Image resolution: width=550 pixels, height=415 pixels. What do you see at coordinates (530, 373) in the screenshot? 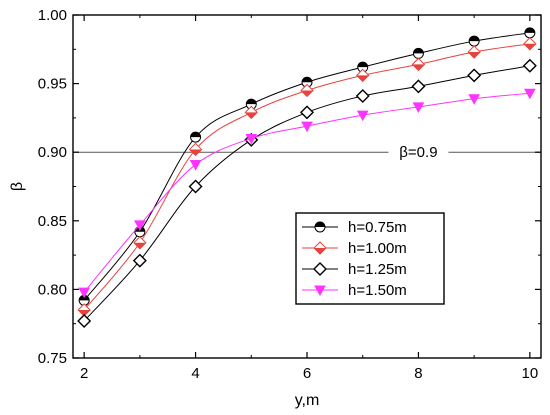
I see `x-tick-label: 10` at bounding box center [530, 373].